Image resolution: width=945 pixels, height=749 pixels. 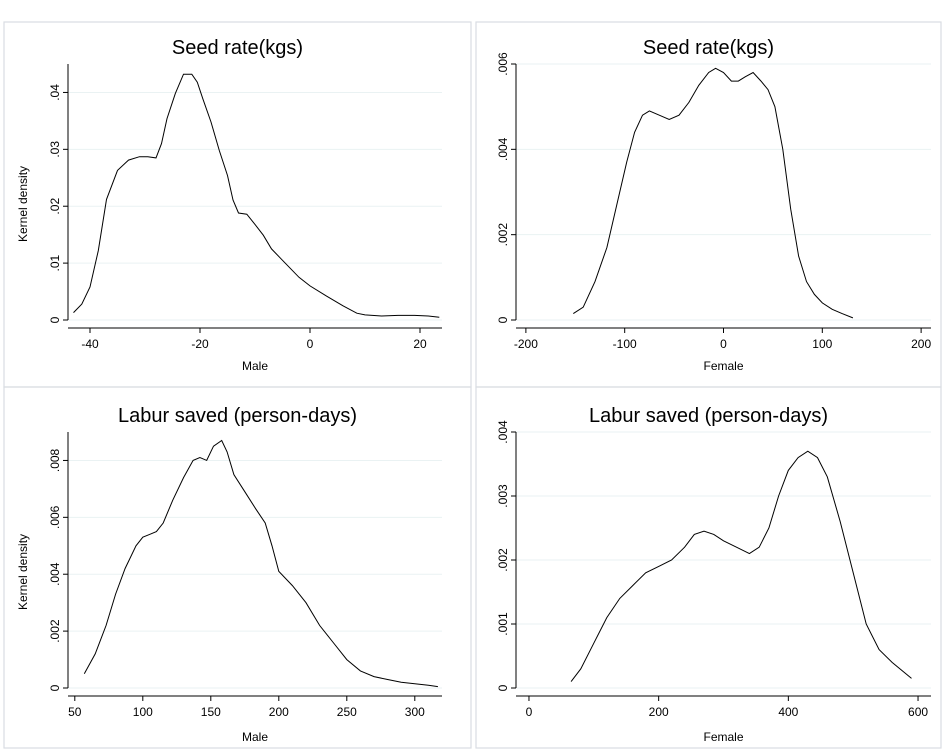 I want to click on y-tick-label: .008, so click(x=55, y=460).